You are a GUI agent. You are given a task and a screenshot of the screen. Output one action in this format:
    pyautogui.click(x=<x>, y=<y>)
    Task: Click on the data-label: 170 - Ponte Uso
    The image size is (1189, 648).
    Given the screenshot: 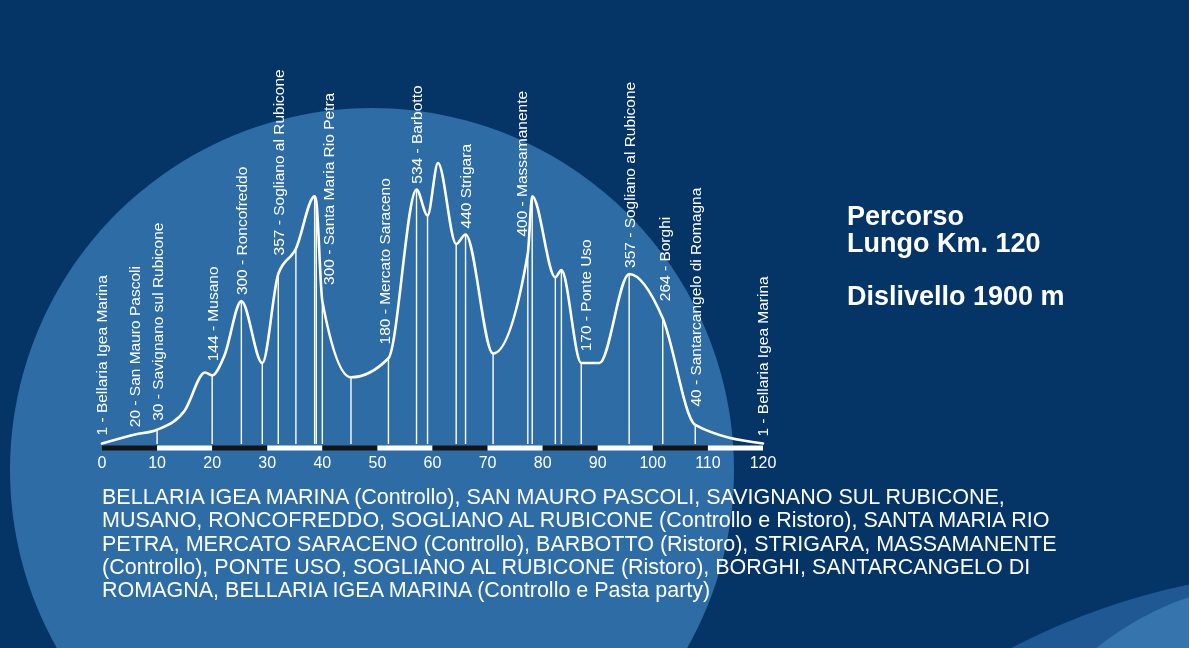 What is the action you would take?
    pyautogui.click(x=585, y=295)
    